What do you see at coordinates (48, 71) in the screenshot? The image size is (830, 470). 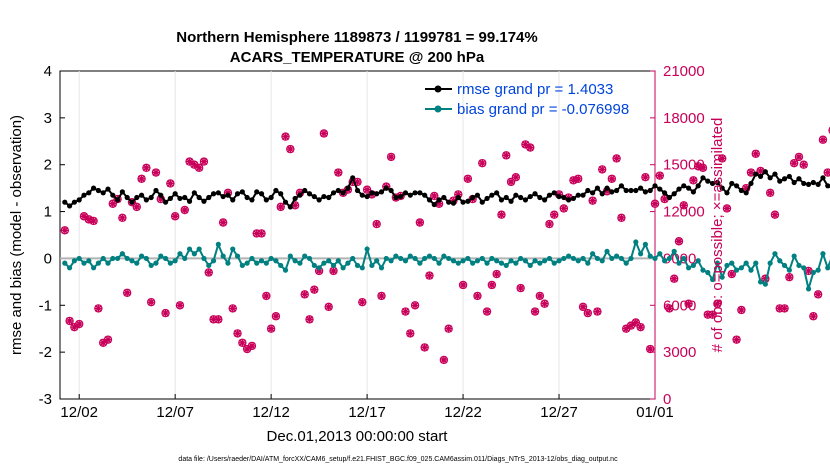 I see `y-left-tick-label: 4` at bounding box center [48, 71].